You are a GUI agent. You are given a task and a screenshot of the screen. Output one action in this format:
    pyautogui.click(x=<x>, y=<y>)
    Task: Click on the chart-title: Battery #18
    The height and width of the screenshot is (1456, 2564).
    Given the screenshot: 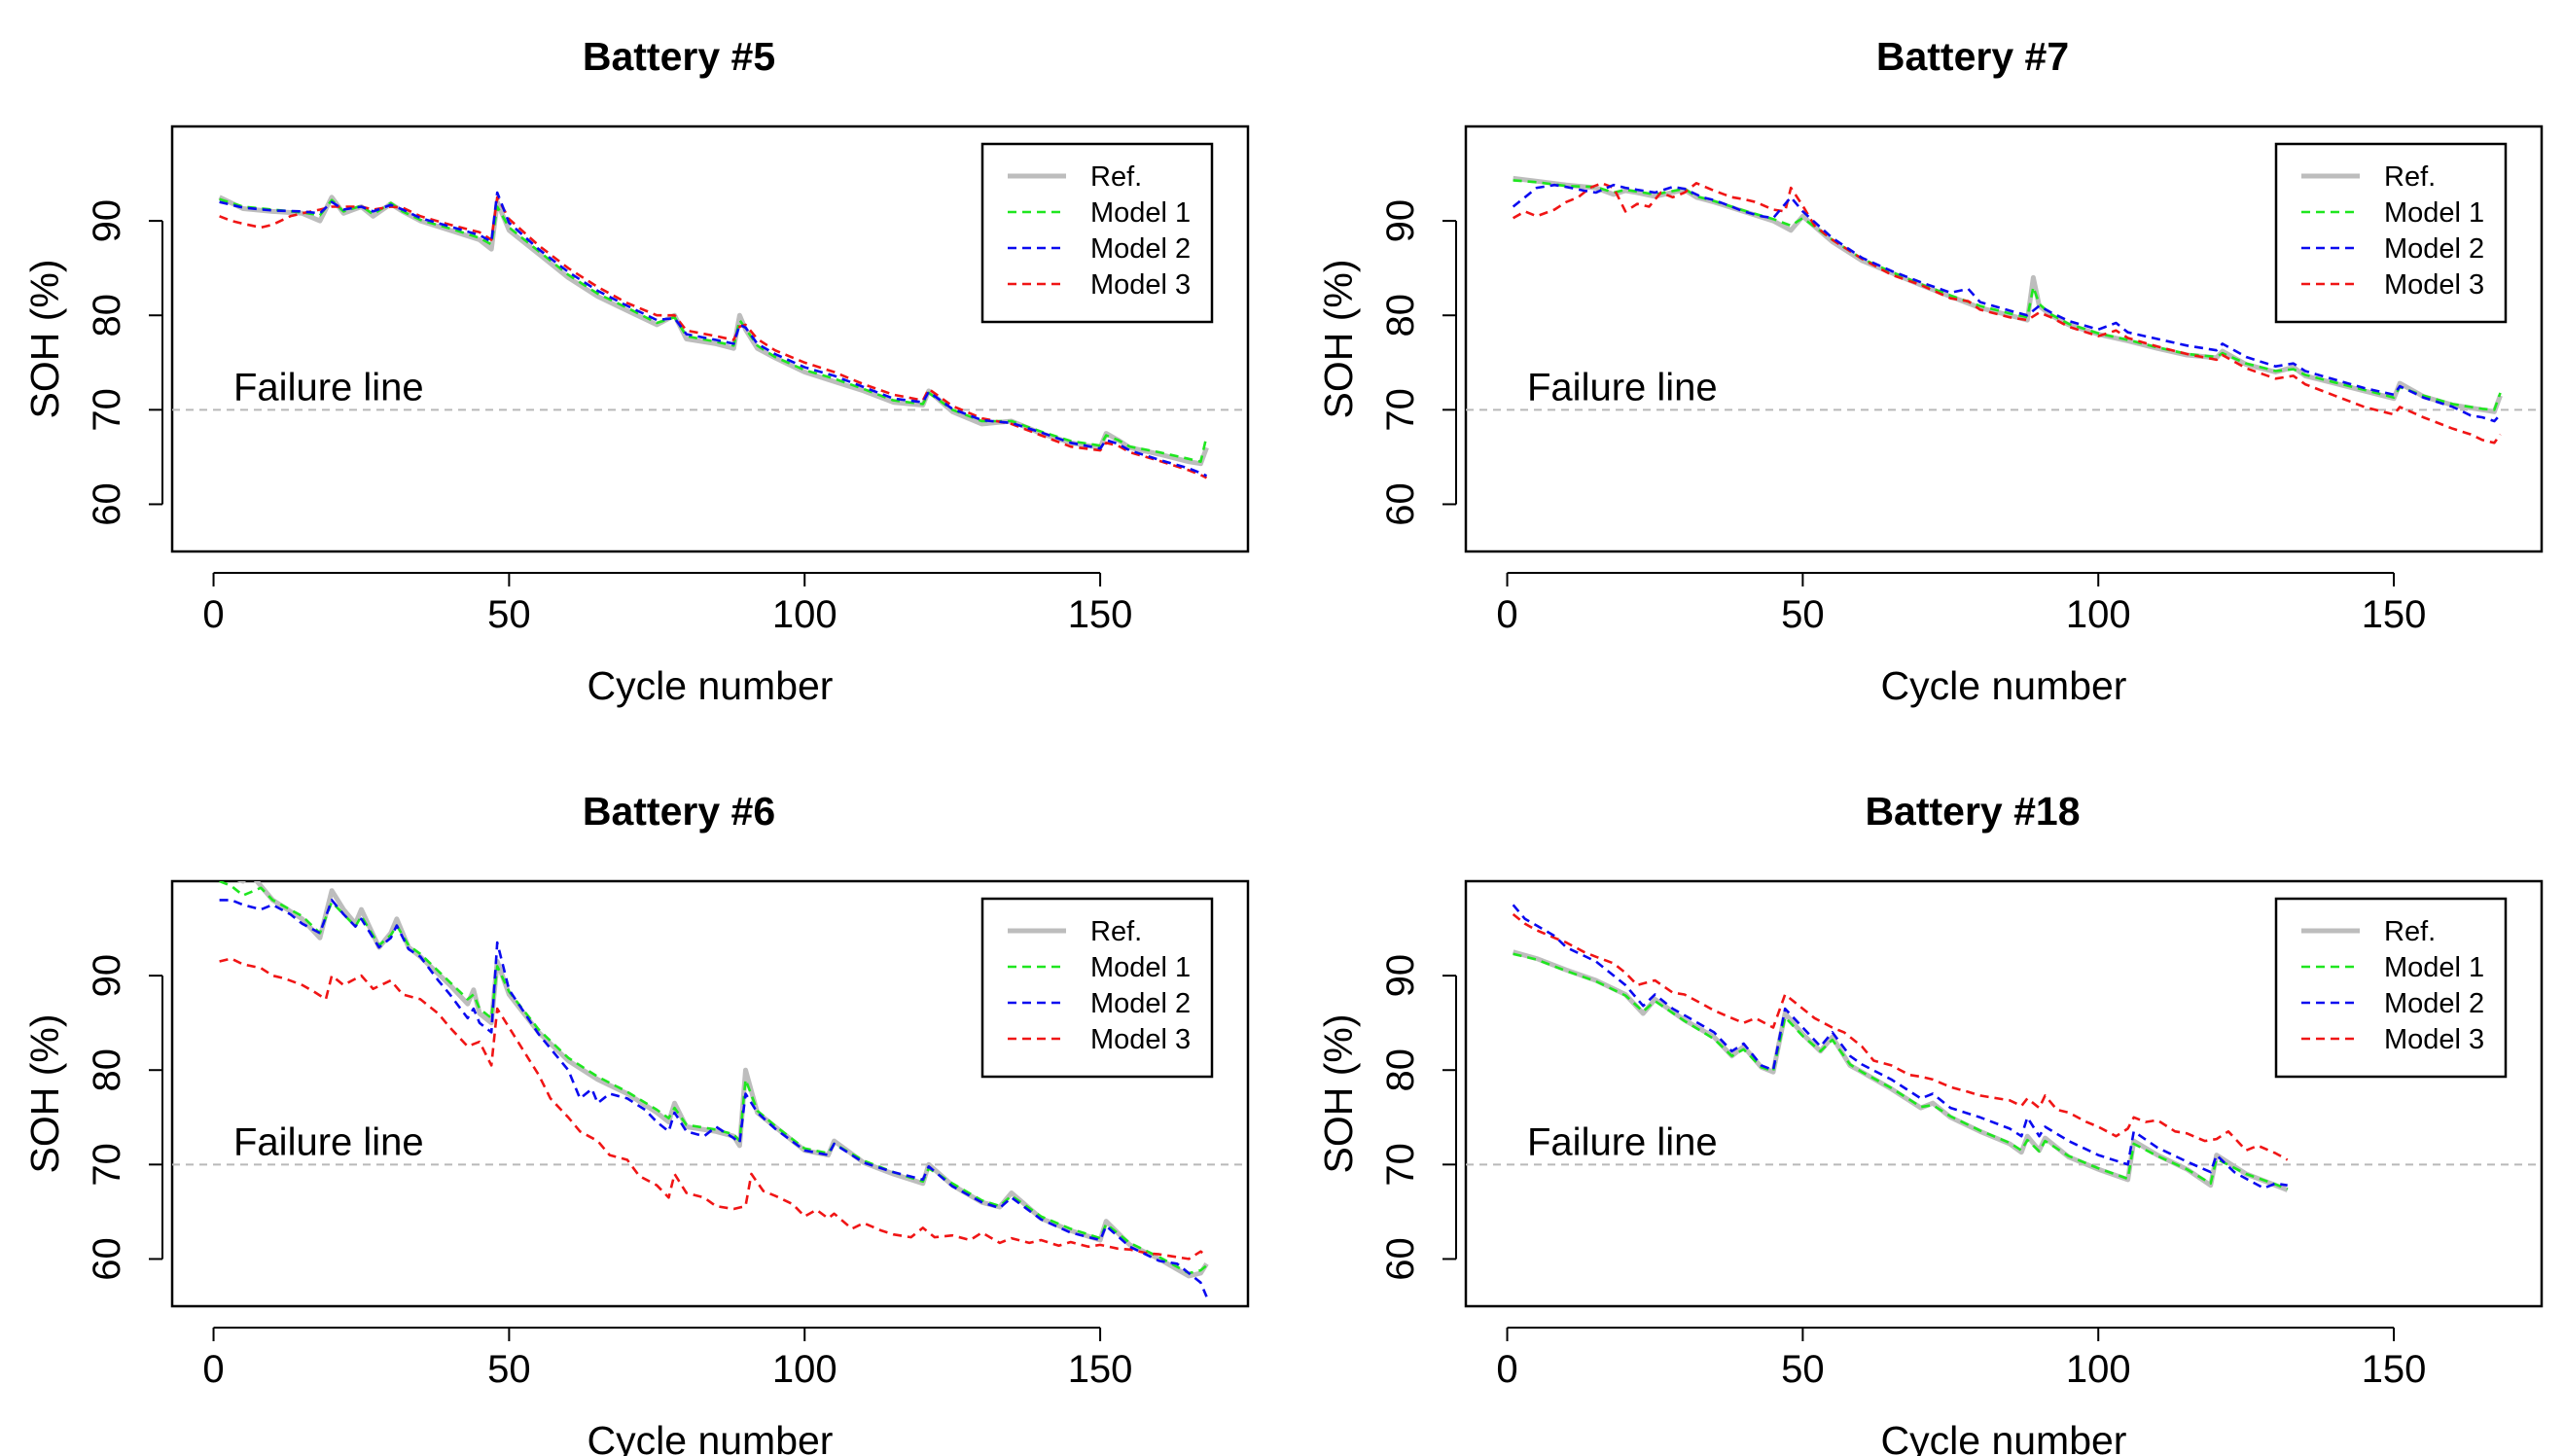 What is the action you would take?
    pyautogui.click(x=1973, y=811)
    